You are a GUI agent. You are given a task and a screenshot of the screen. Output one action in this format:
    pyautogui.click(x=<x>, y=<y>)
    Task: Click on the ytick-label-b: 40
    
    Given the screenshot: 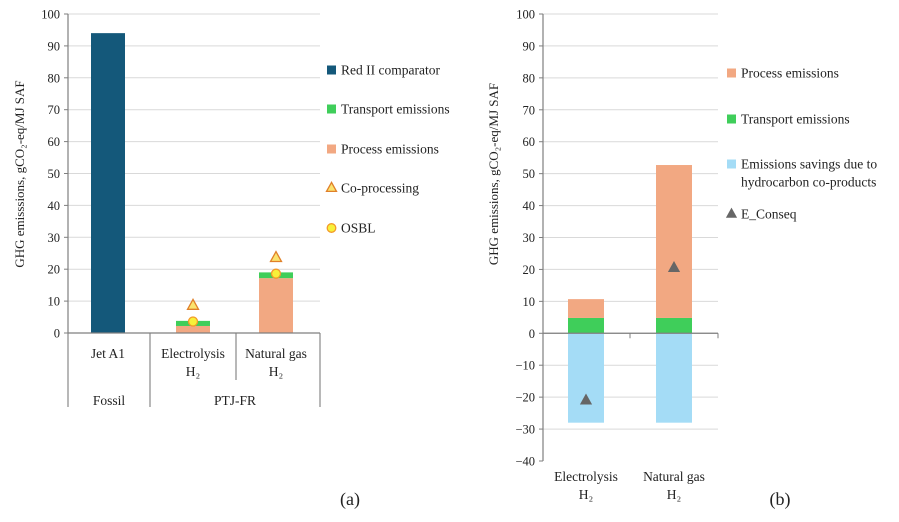 What is the action you would take?
    pyautogui.click(x=529, y=206)
    